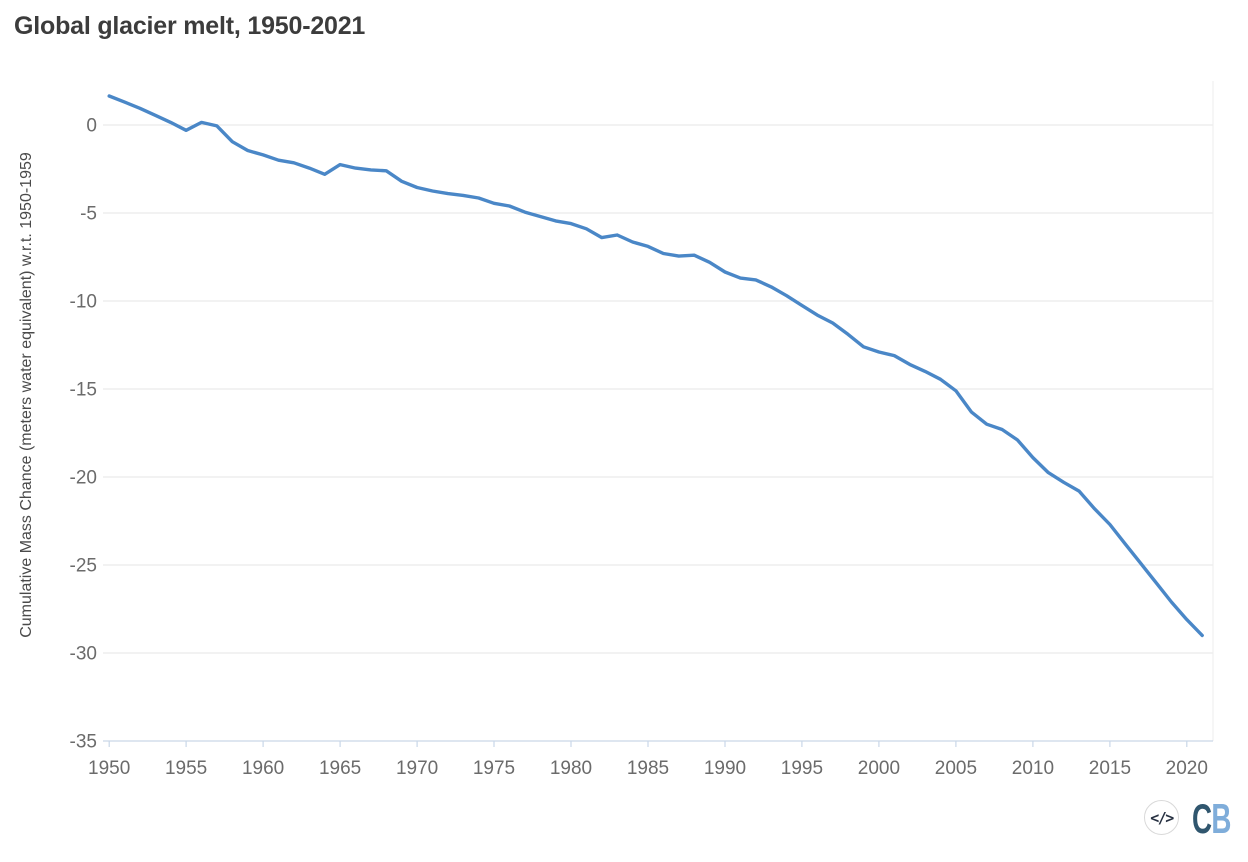 The width and height of the screenshot is (1248, 862). I want to click on x-tick-label: 1950, so click(109, 768).